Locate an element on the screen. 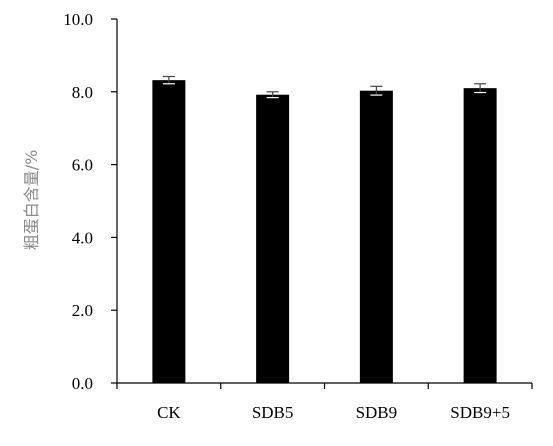 The image size is (553, 446). y-tick-label: 4.0 is located at coordinates (82, 237).